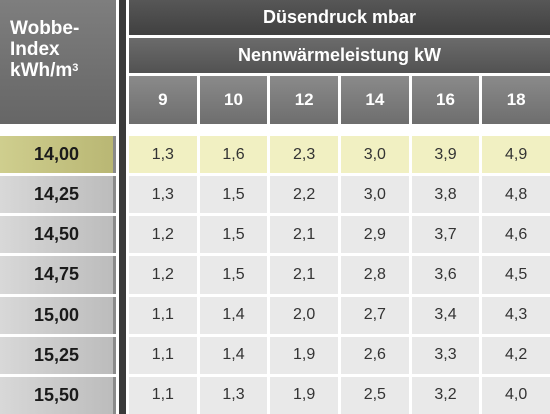 This screenshot has height=414, width=550. What do you see at coordinates (516, 315) in the screenshot?
I see `table-cell: 4,3` at bounding box center [516, 315].